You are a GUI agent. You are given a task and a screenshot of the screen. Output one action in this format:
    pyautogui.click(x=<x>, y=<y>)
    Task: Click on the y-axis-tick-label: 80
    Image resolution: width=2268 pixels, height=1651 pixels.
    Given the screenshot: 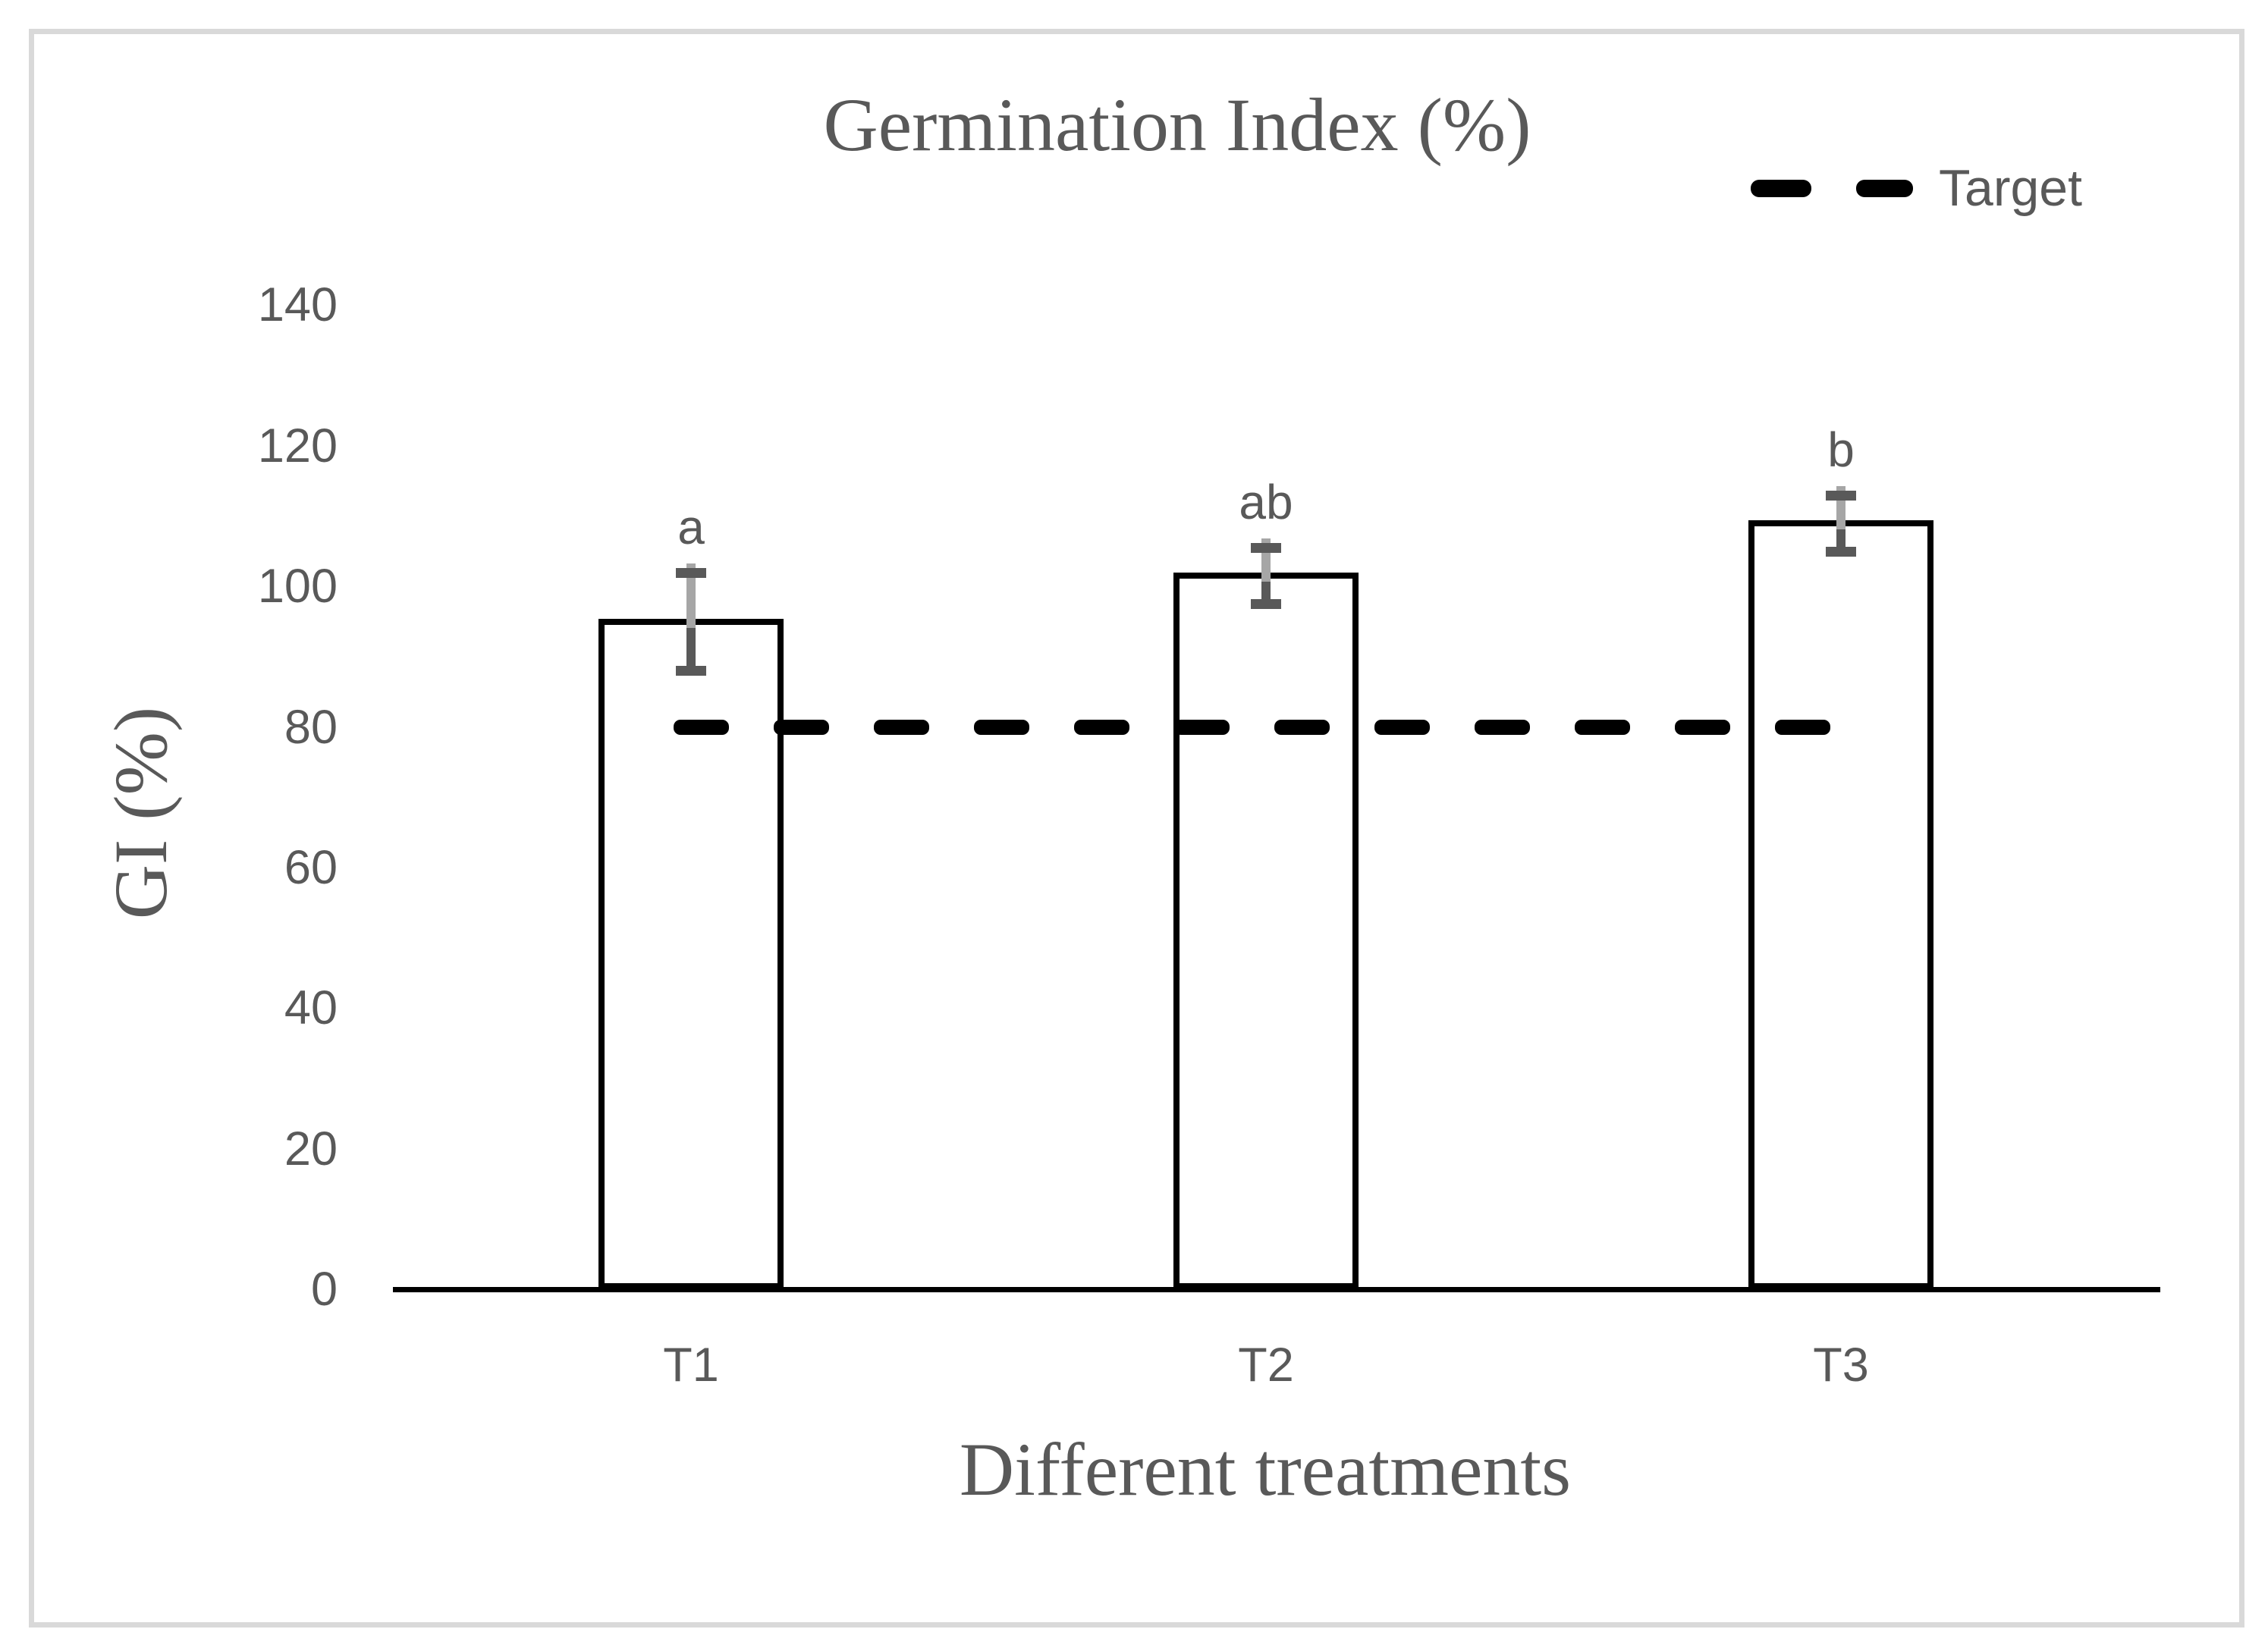 What is the action you would take?
    pyautogui.click(x=311, y=727)
    